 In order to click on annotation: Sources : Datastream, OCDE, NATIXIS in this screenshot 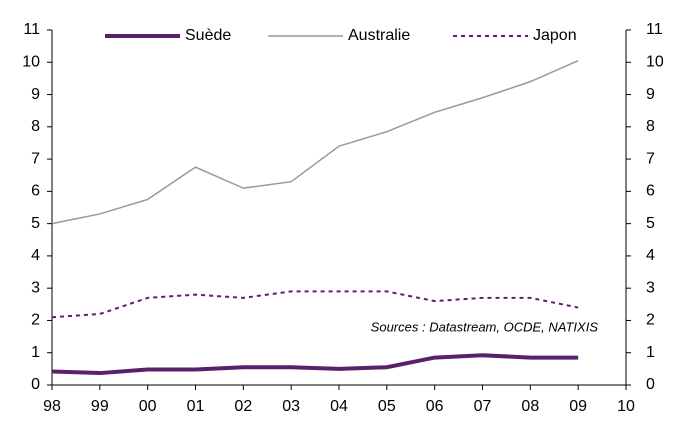, I will do `click(485, 326)`.